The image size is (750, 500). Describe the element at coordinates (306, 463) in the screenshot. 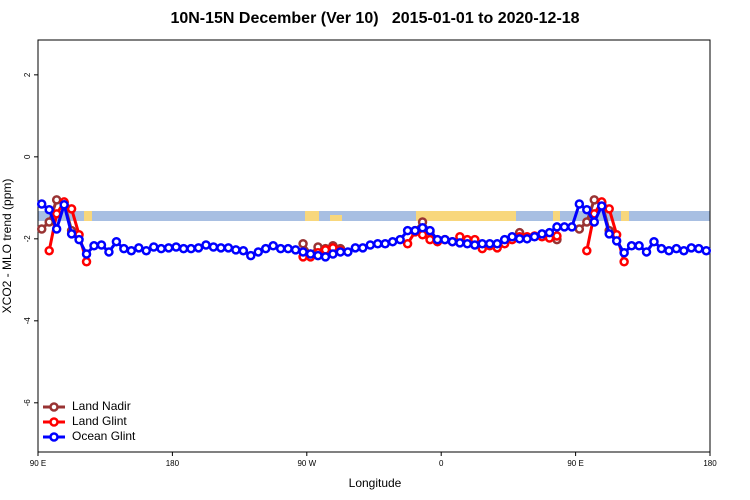

I see `x-tick-label: 90 W` at that location.